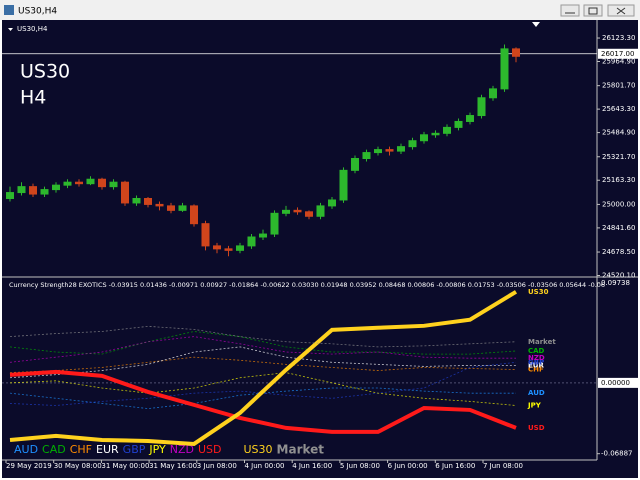 This screenshot has height=480, width=640. I want to click on y-tick-label: 0.00000, so click(615, 383).